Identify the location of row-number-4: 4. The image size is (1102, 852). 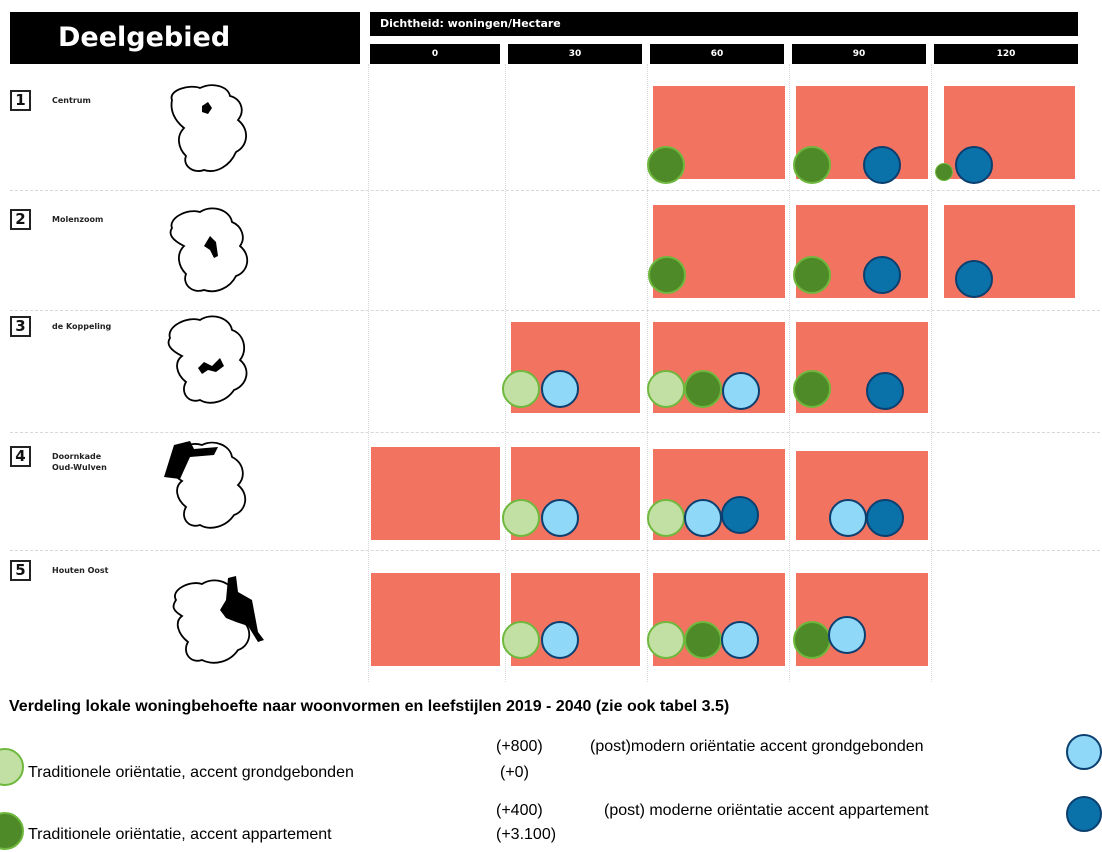
(20, 456).